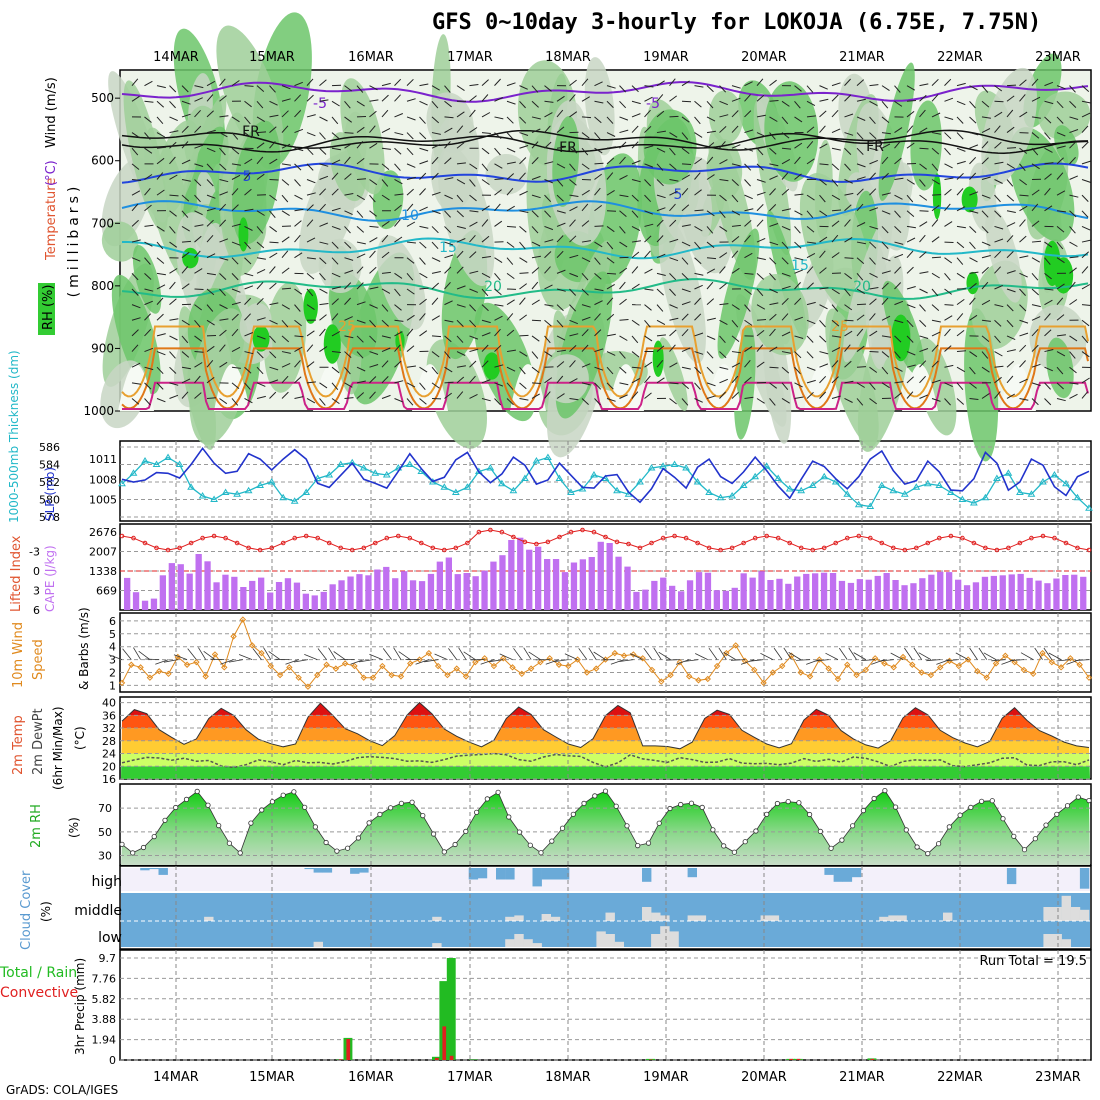 This screenshot has height=1100, width=1100. Describe the element at coordinates (74, 827) in the screenshot. I see `rh2m-unit-label: (%)` at that location.